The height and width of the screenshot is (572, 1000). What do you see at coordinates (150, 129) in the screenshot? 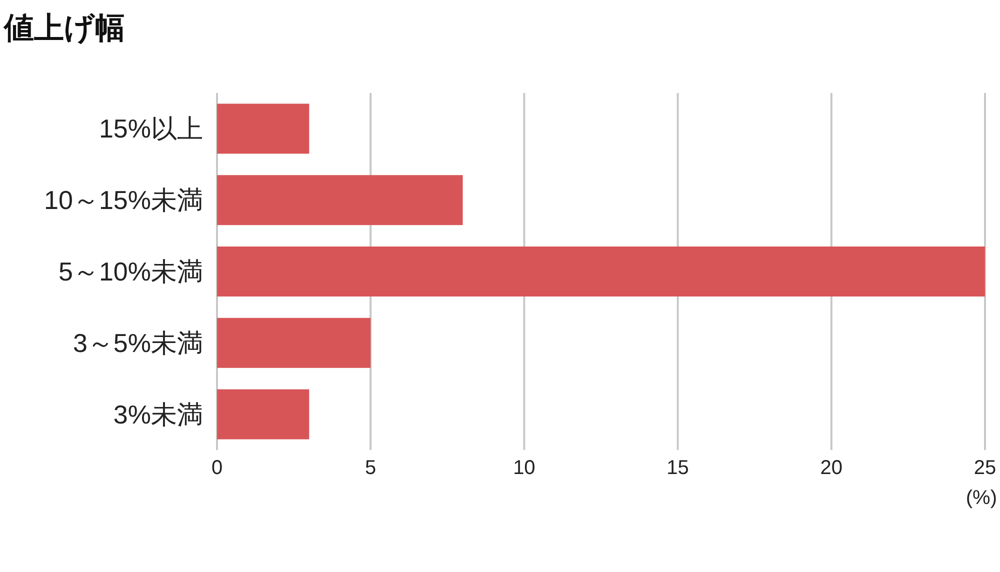
I see `y-tick-label: 15%以上` at bounding box center [150, 129].